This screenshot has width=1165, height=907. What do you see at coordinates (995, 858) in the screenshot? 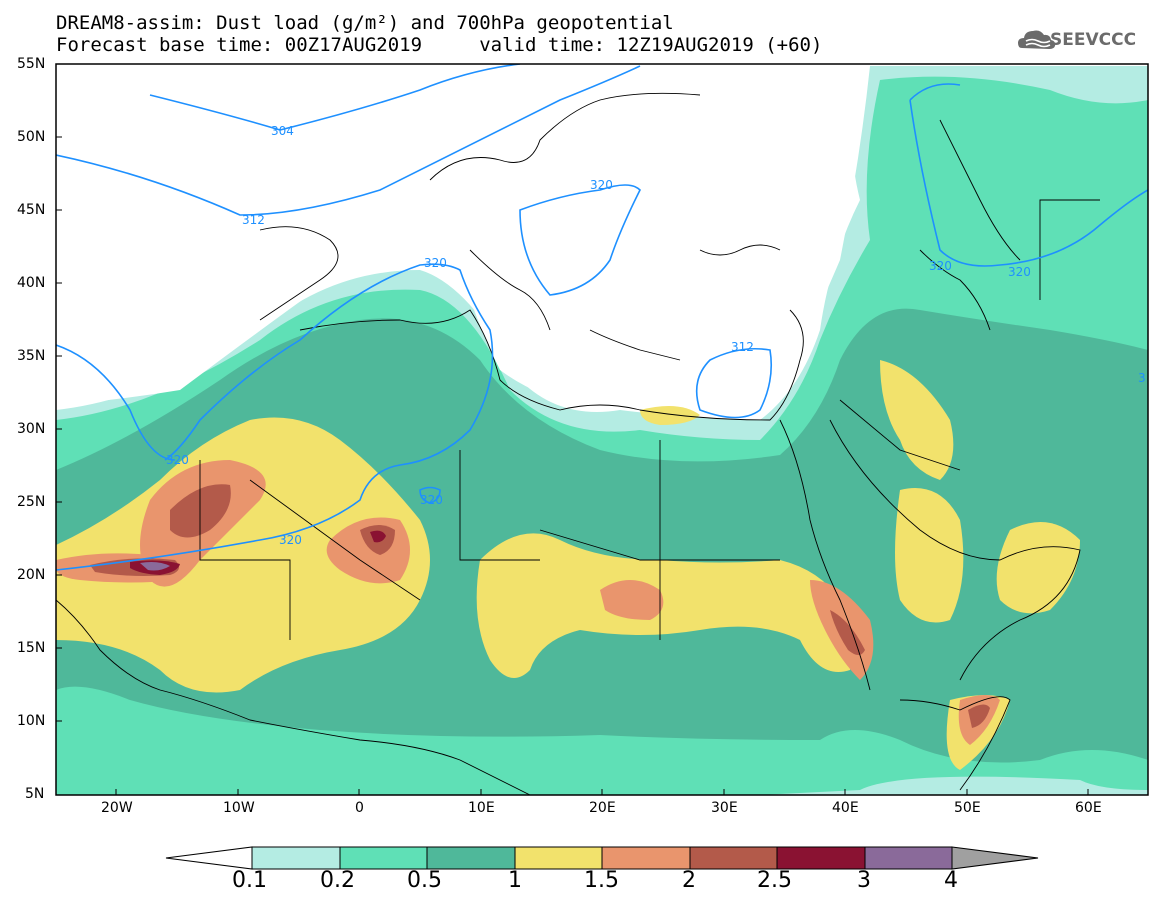
I see `colorbar-right-arrow` at bounding box center [995, 858].